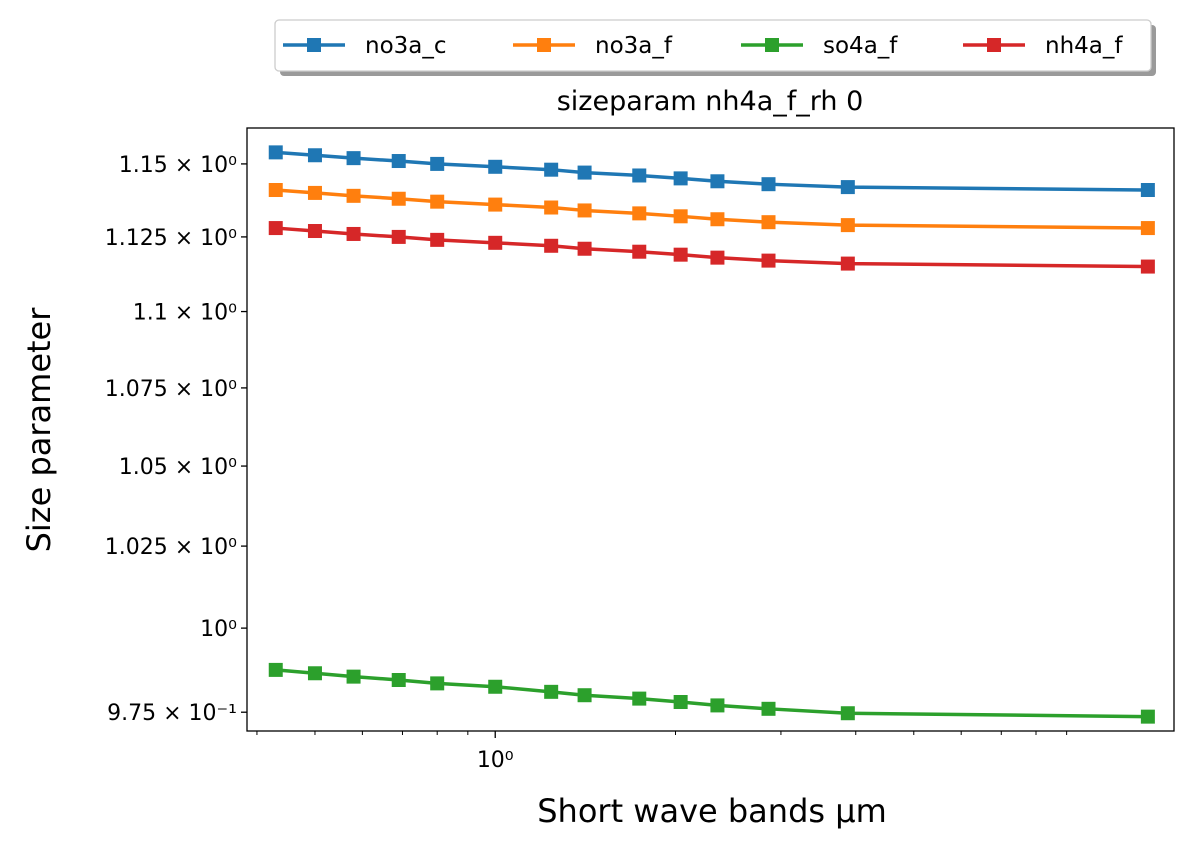 Image resolution: width=1196 pixels, height=853 pixels. I want to click on series-so4a_f, so click(711, 693).